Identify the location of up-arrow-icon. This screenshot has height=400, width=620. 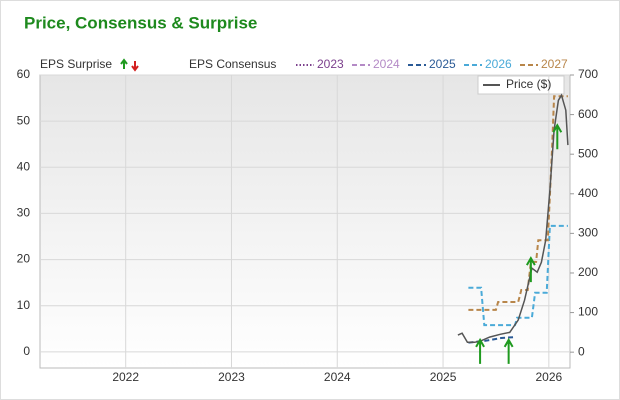
(124, 63).